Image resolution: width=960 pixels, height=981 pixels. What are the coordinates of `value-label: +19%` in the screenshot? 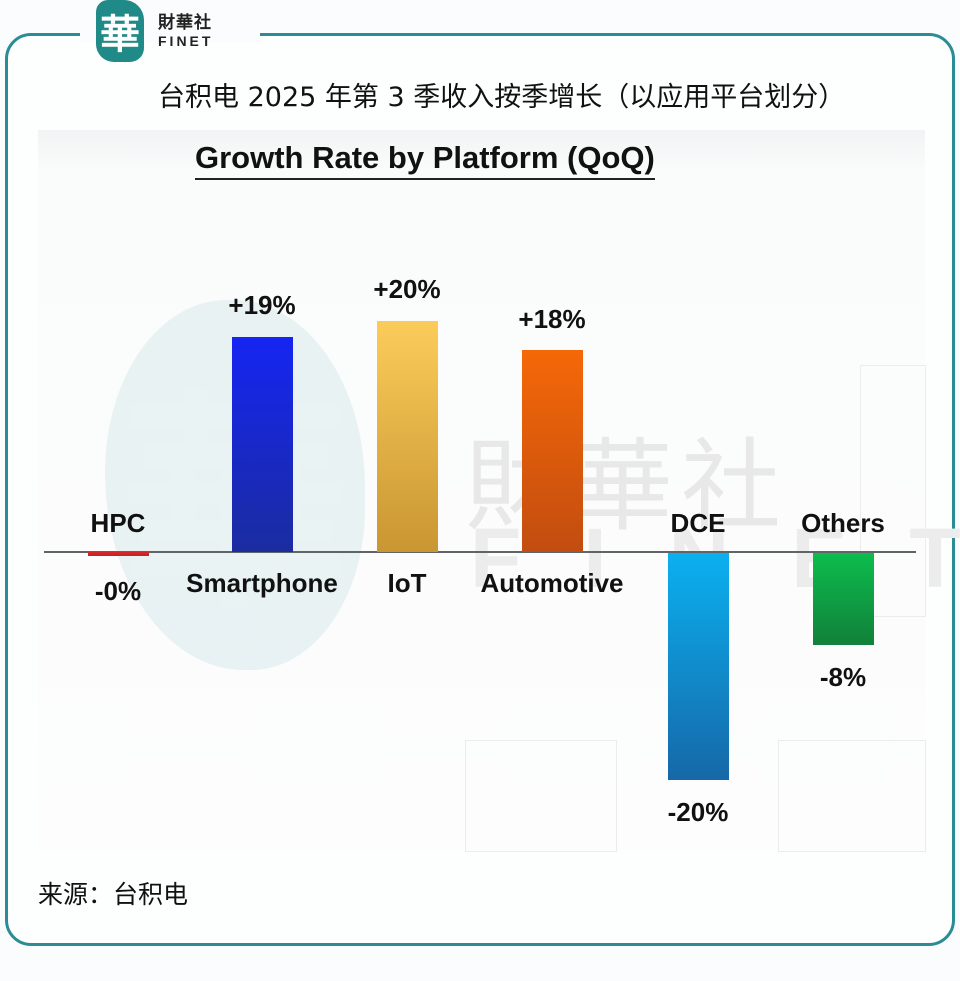 It's located at (262, 305).